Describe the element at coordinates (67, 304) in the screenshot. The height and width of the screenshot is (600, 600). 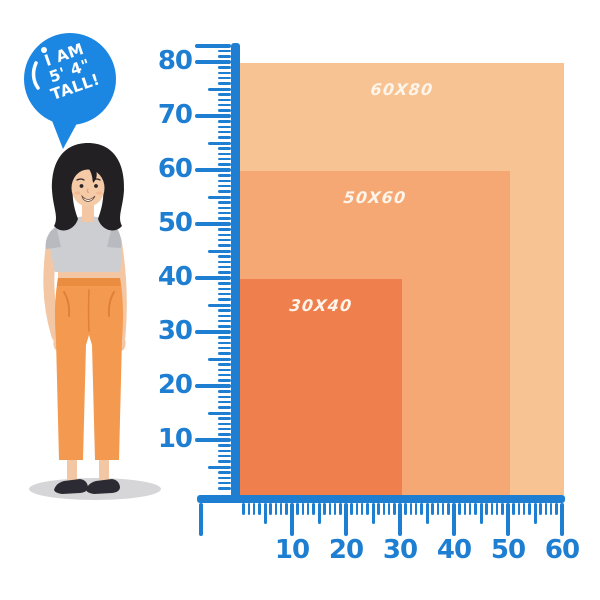
I see `left-pocket-line` at that location.